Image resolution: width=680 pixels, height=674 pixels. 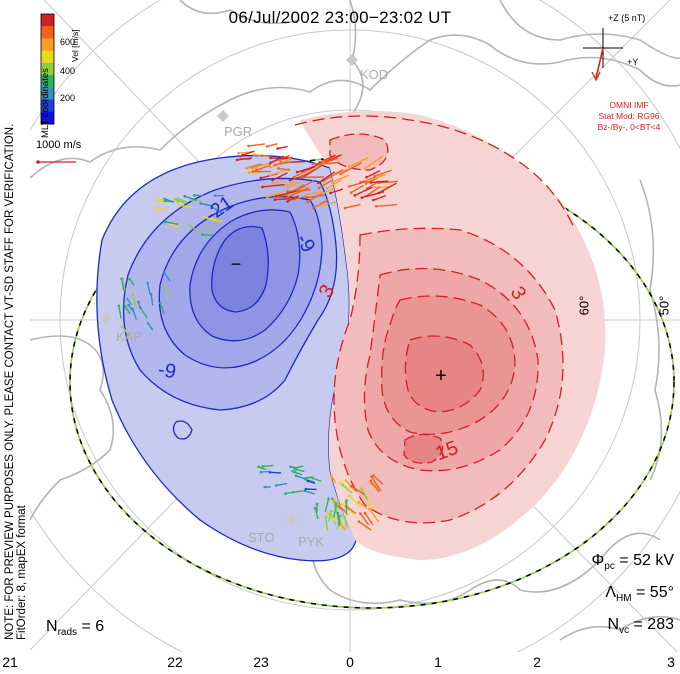 I want to click on colorbar-tick-400: 400, so click(x=68, y=71).